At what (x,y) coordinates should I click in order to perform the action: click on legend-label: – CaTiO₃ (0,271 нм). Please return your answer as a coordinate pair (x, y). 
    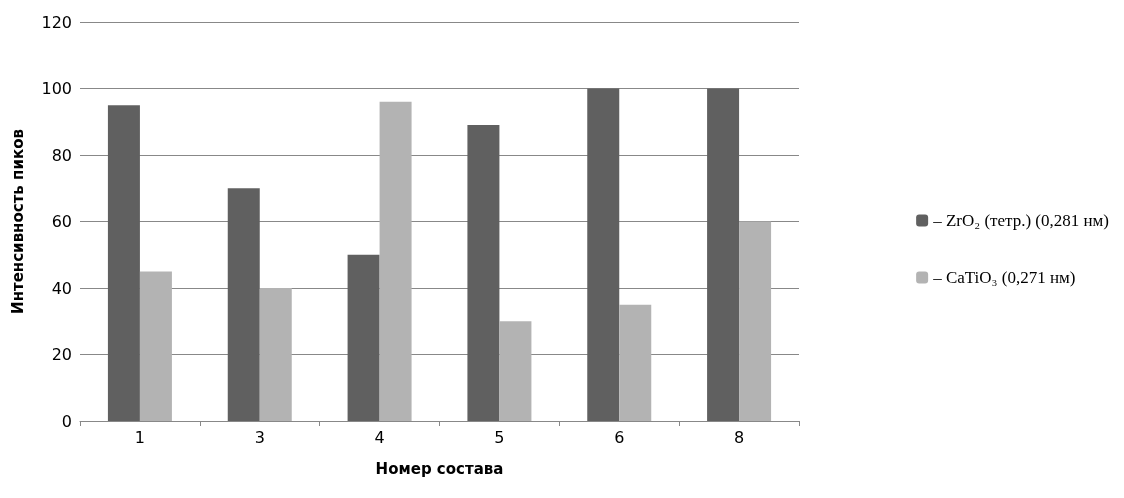
    Looking at the image, I should click on (1004, 277).